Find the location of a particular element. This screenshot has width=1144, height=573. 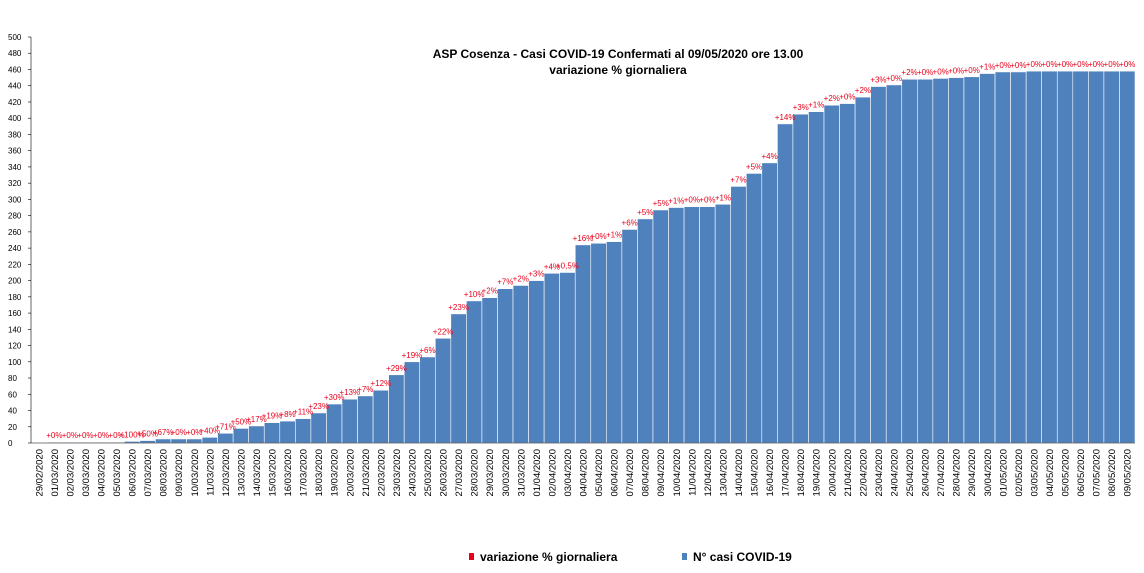

x-tick-label: 05/03/2020 is located at coordinates (117, 473).